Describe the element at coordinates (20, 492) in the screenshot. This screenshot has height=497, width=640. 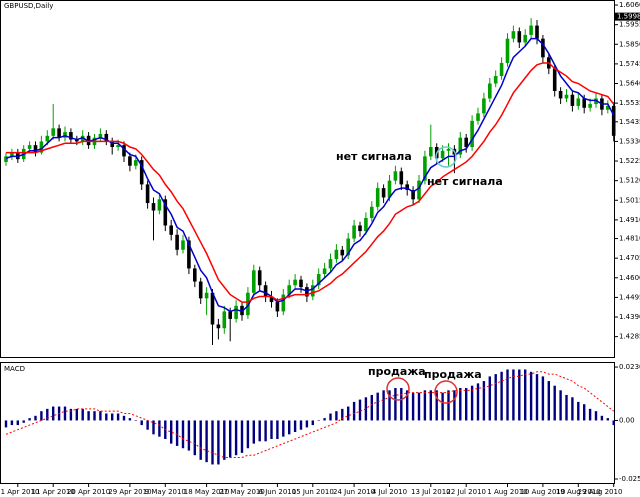
I see `x-tick-label: 1 Apr 2010` at that location.